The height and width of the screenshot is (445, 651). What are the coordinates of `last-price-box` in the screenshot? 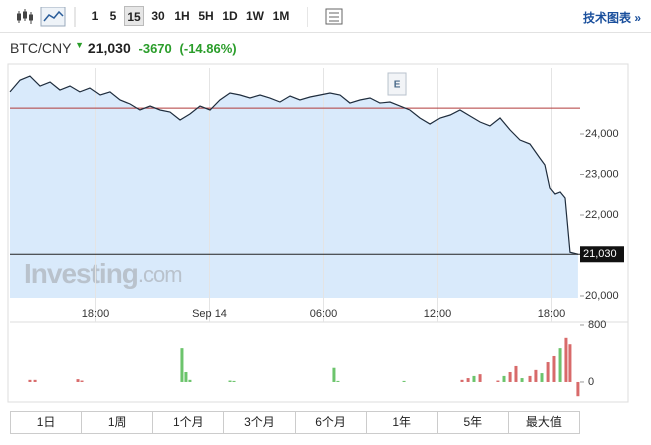 It's located at (602, 254).